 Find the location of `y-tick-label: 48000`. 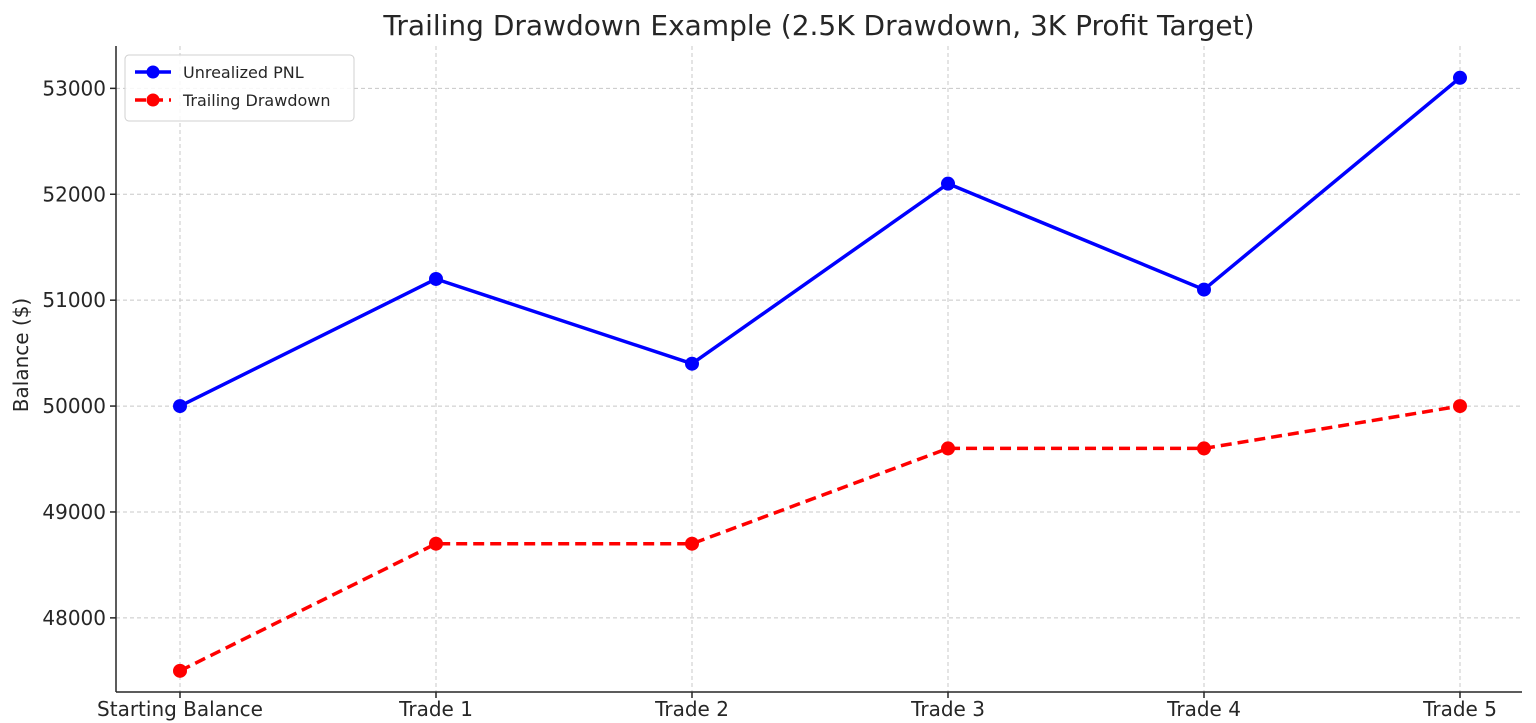

y-tick-label: 48000 is located at coordinates (74, 618).